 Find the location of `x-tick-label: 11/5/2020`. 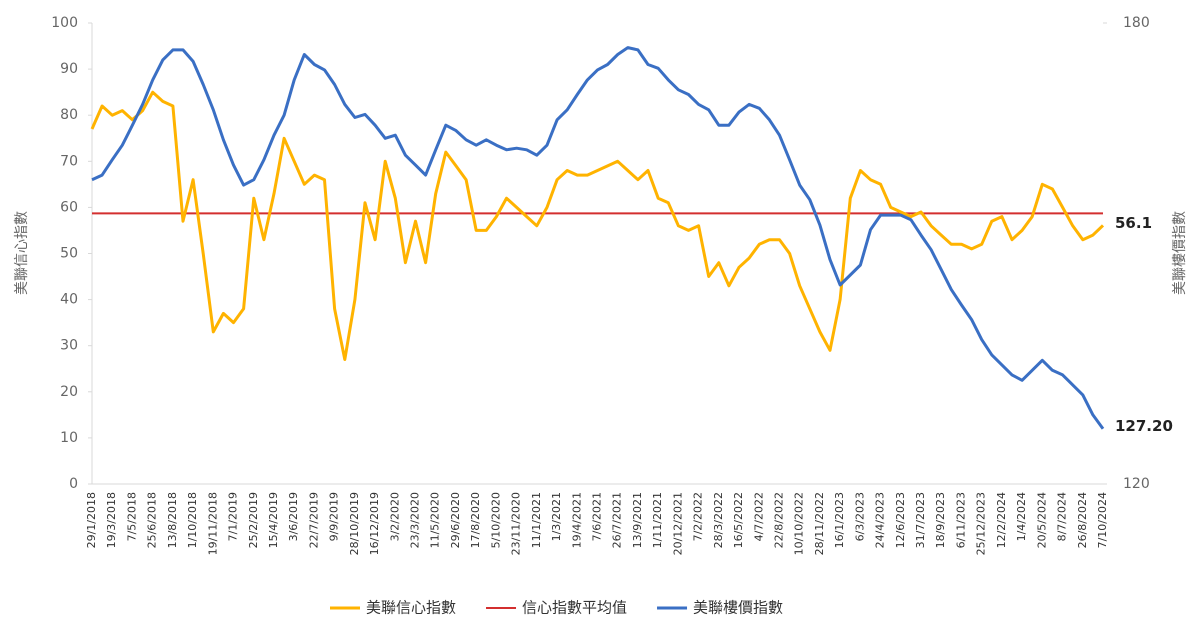

x-tick-label: 11/5/2020 is located at coordinates (435, 520).